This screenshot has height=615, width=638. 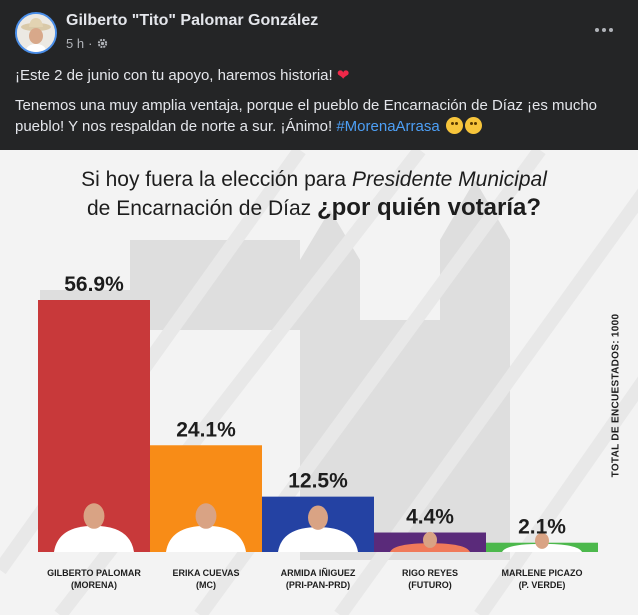 What do you see at coordinates (318, 481) in the screenshot?
I see `value-label-armida-iniguez: 12.5%` at bounding box center [318, 481].